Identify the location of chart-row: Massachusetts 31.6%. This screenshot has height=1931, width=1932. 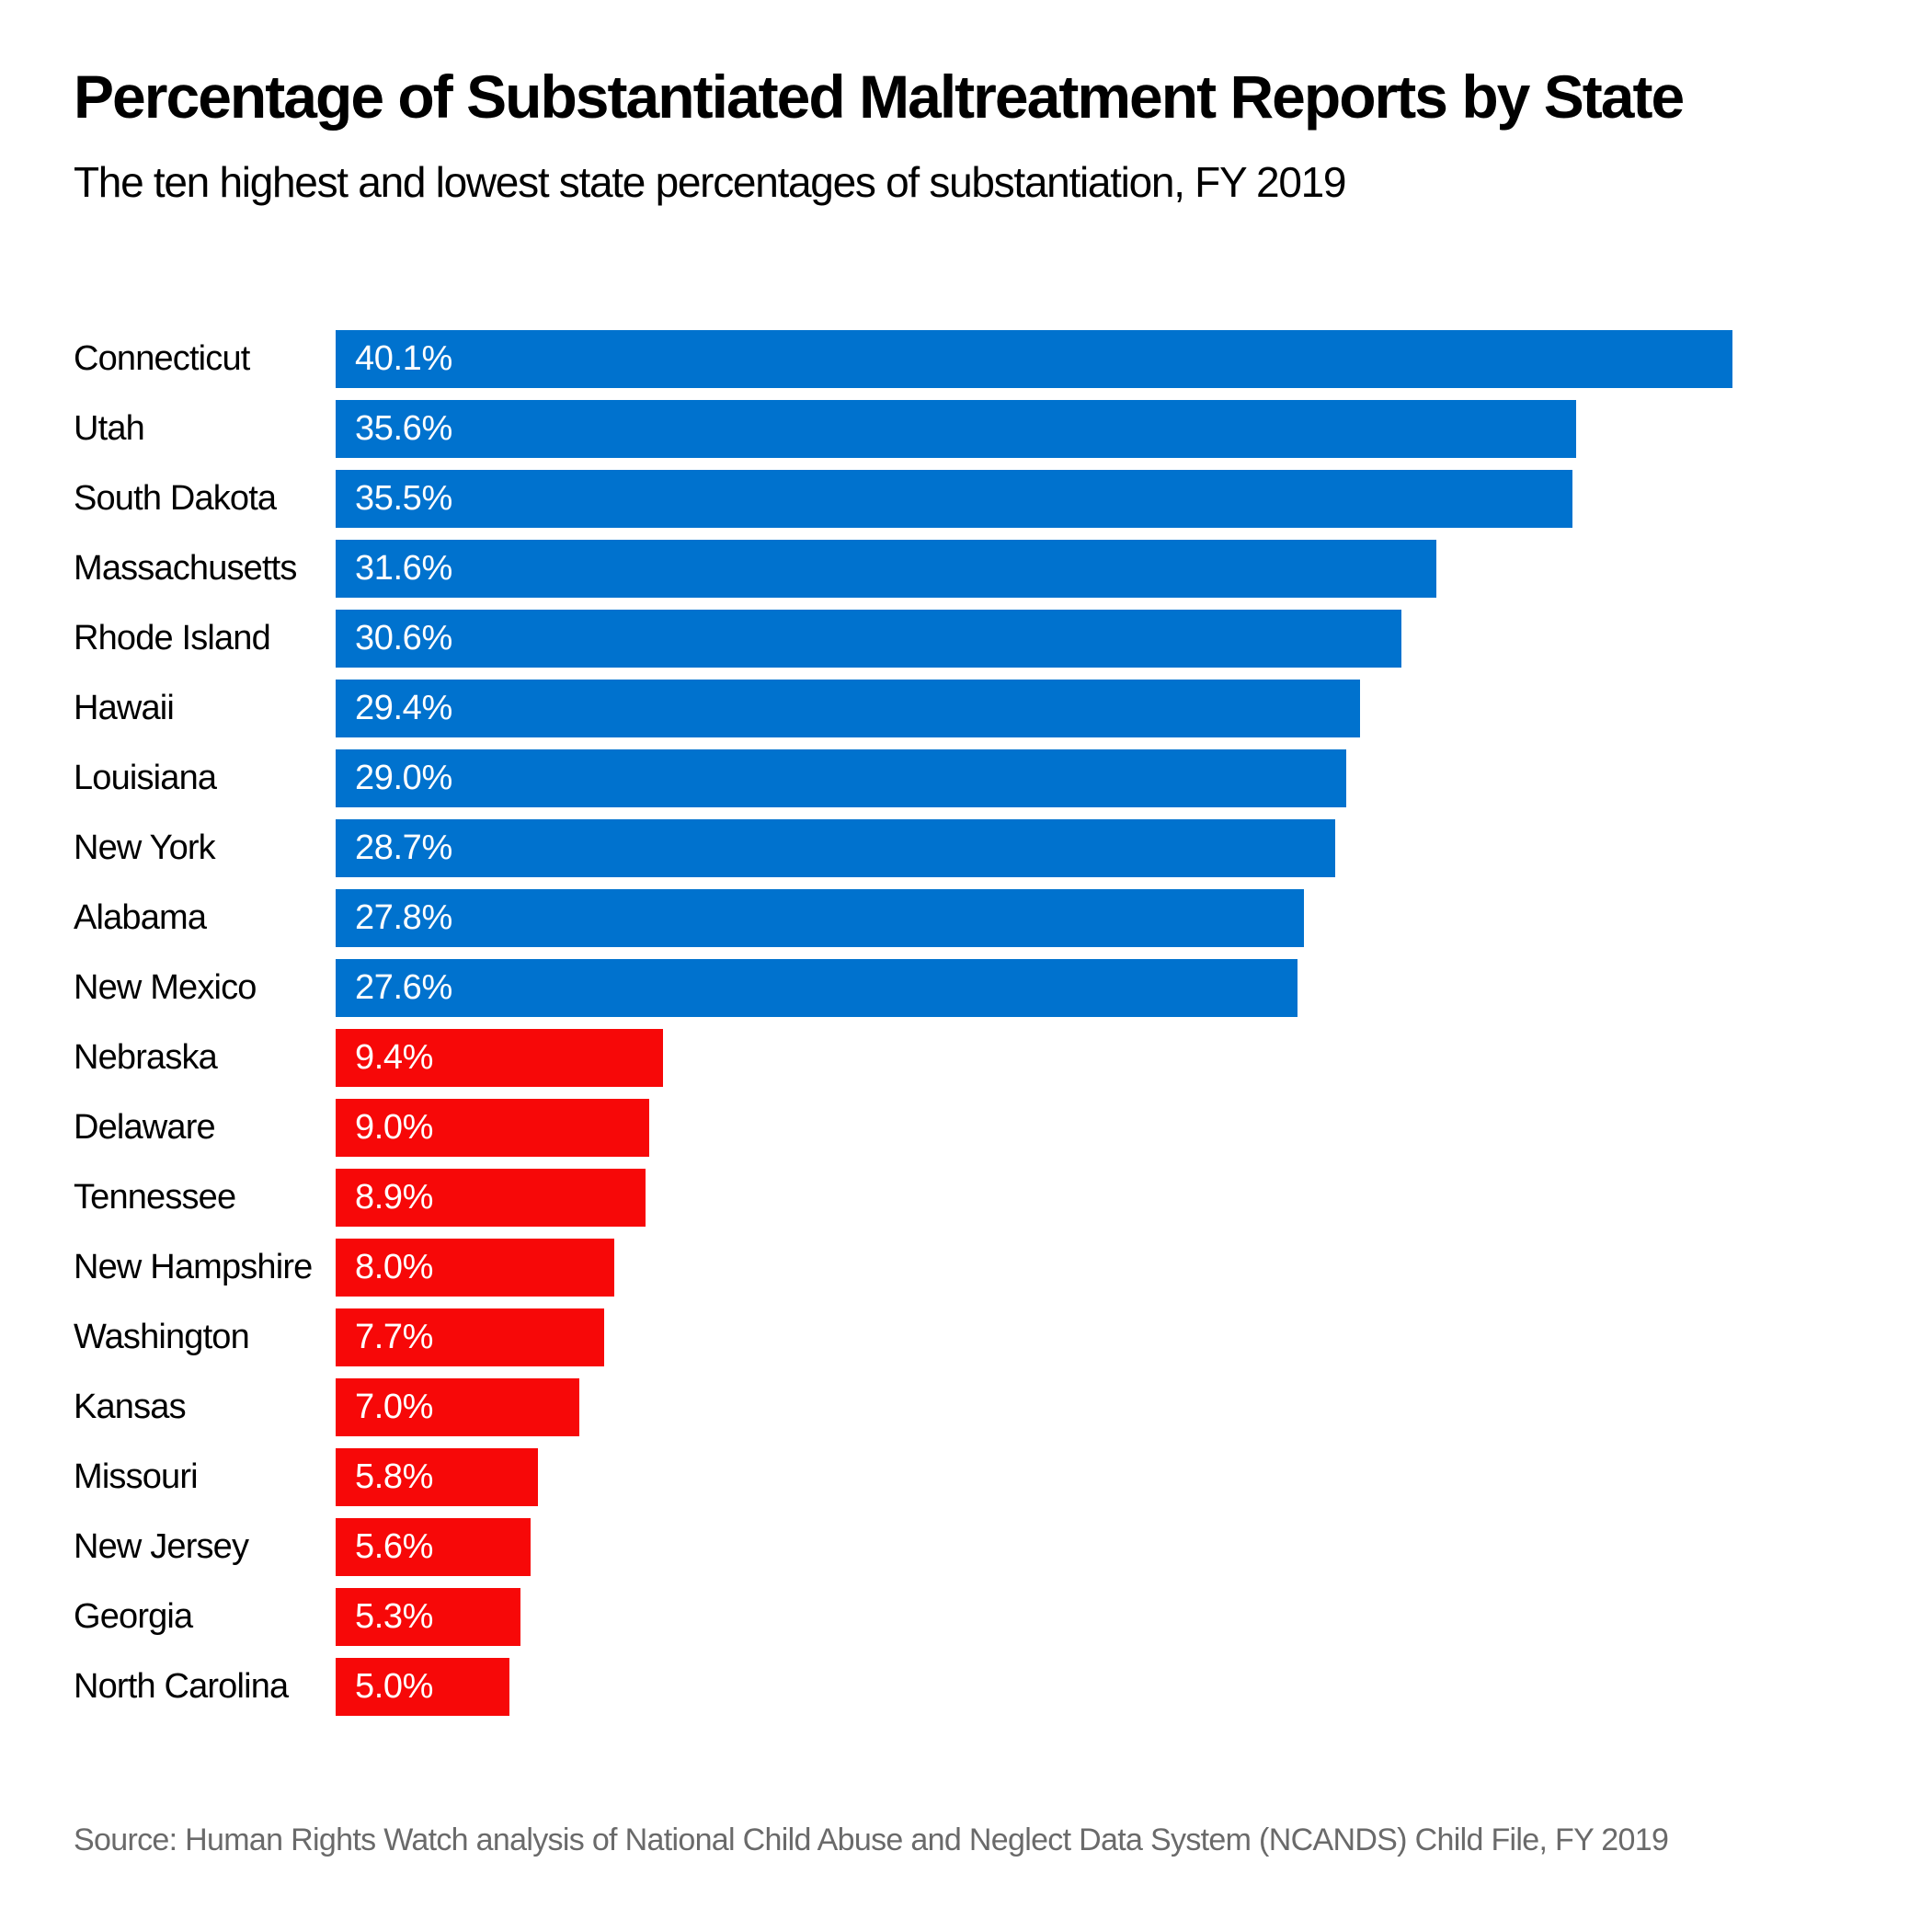
(971, 569).